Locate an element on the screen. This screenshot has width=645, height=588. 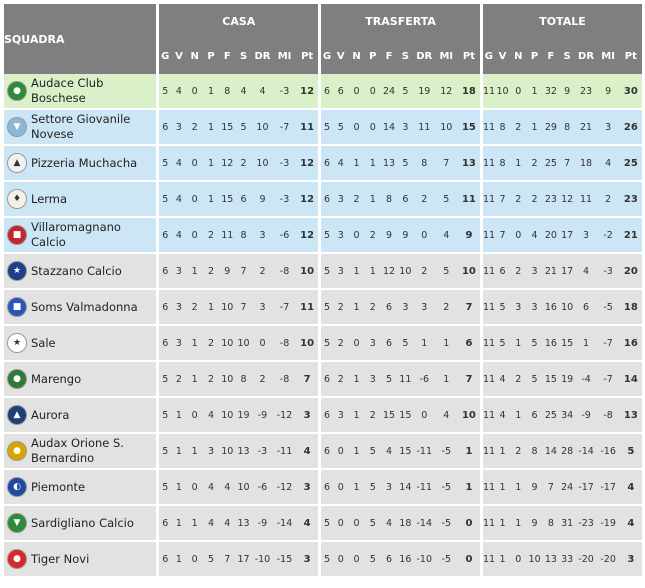
team-name: Audace Club Boschese is located at coordinates (67, 90).